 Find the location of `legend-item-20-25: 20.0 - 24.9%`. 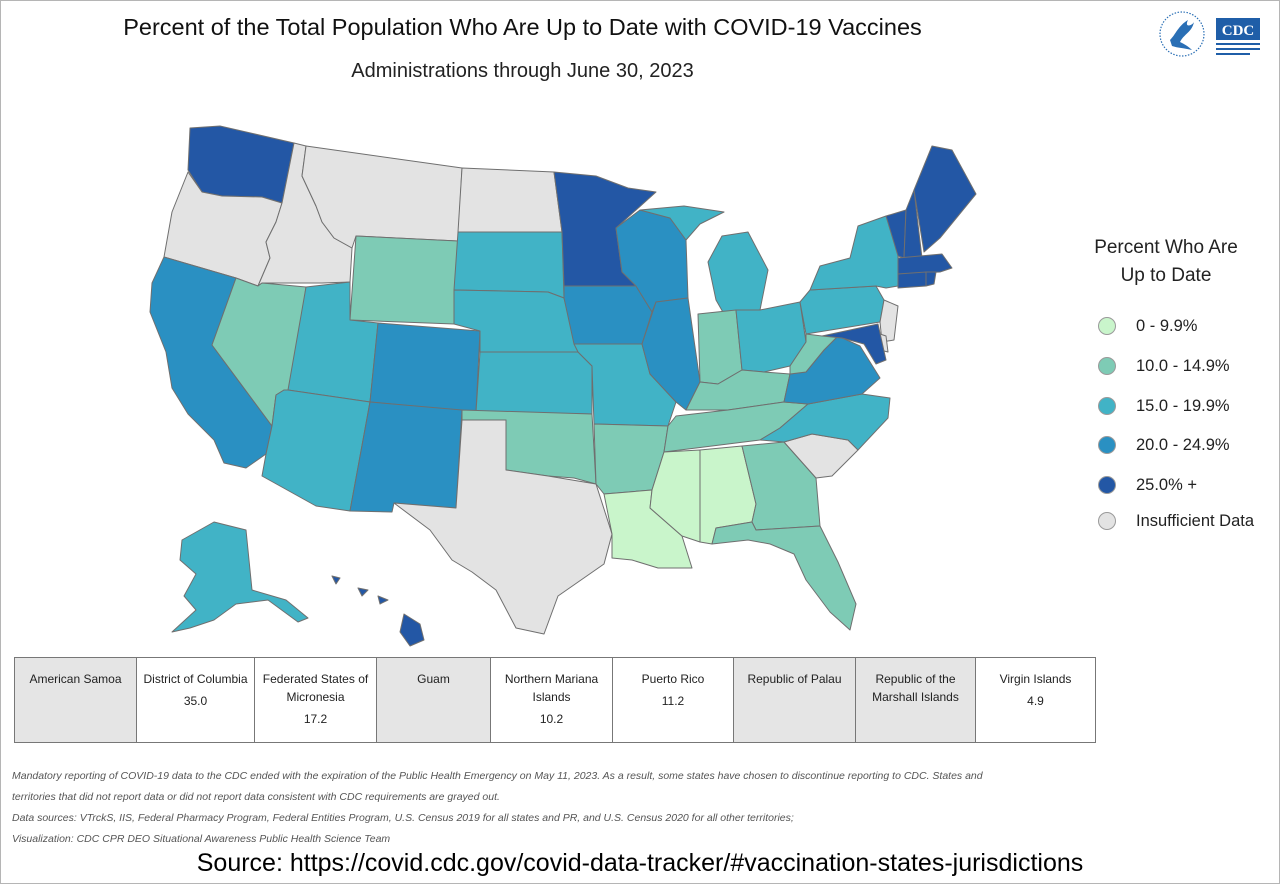

legend-item-20-25: 20.0 - 24.9% is located at coordinates (1164, 445).